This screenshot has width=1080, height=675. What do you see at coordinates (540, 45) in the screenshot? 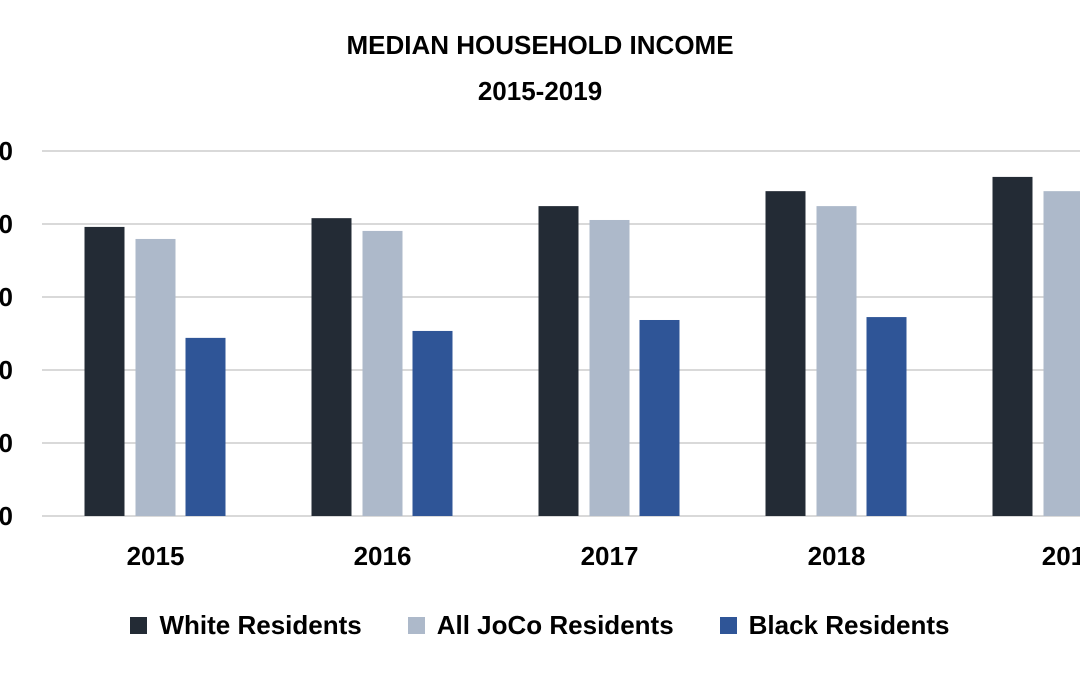
I see `chart-title: MEDIAN HOUSEHOLD INCOME` at bounding box center [540, 45].